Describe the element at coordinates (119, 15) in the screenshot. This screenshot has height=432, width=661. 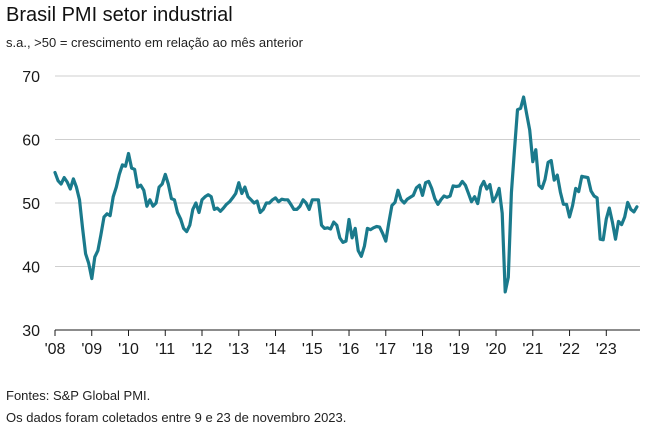
I see `chart-title: Brasil PMI setor industrial` at that location.